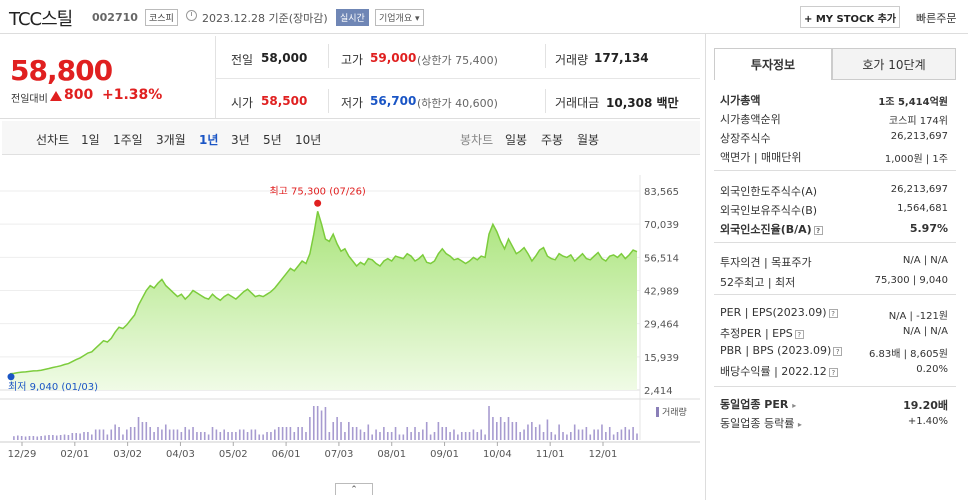 This screenshot has height=500, width=968. What do you see at coordinates (11, 377) in the screenshot?
I see `low-marker` at bounding box center [11, 377].